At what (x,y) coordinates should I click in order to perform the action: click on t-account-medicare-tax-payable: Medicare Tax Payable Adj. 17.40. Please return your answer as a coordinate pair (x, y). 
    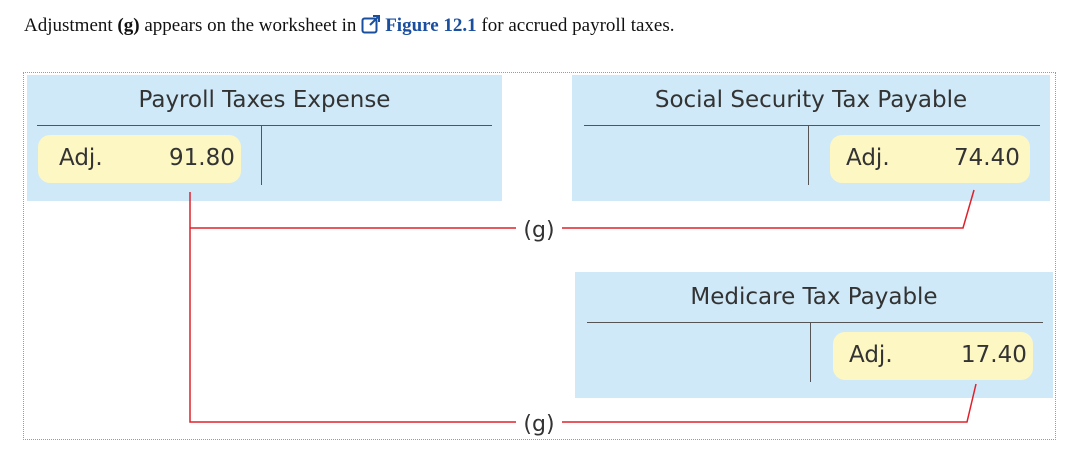
    Looking at the image, I should click on (814, 335).